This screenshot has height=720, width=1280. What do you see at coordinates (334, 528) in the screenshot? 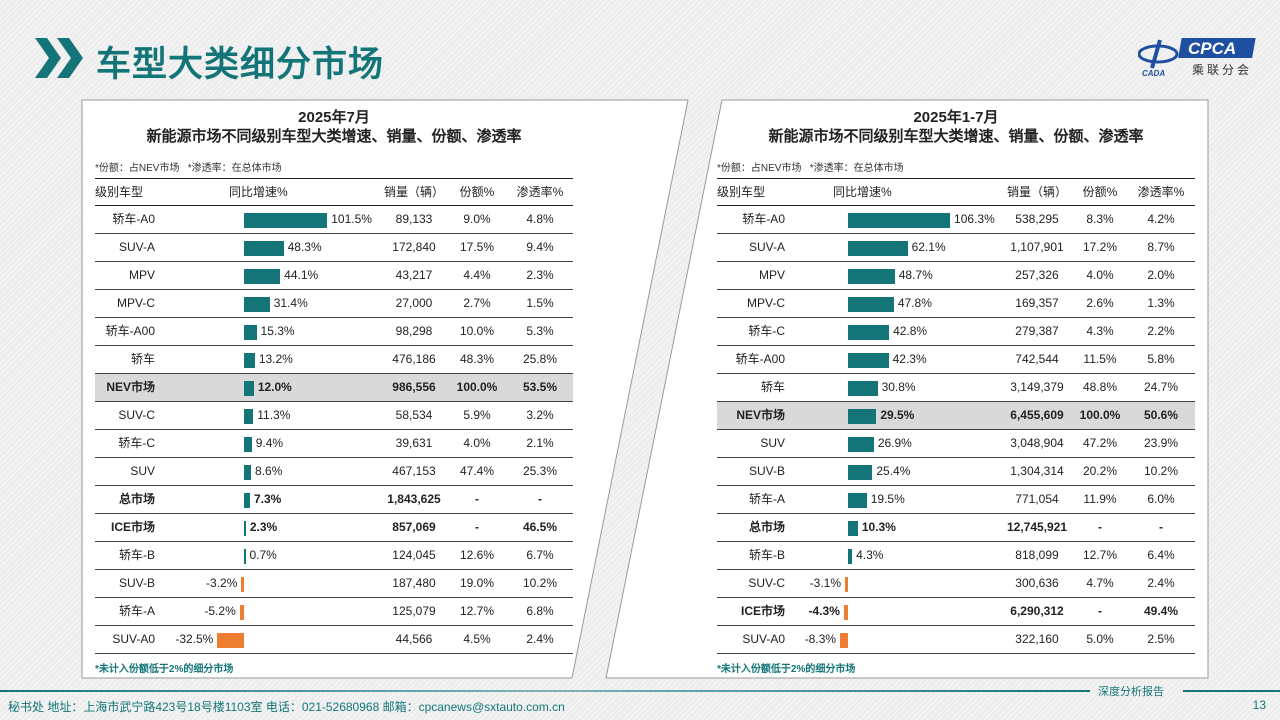
I see `table-row: ICE市场 2.3% 857,069 - 46.5%` at bounding box center [334, 528].